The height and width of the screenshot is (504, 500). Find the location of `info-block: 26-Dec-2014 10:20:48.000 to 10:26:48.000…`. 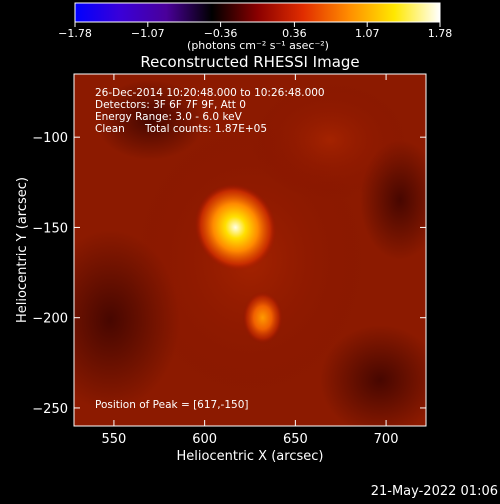

info-block: 26-Dec-2014 10:20:48.000 to 10:26:48.000… is located at coordinates (210, 111).